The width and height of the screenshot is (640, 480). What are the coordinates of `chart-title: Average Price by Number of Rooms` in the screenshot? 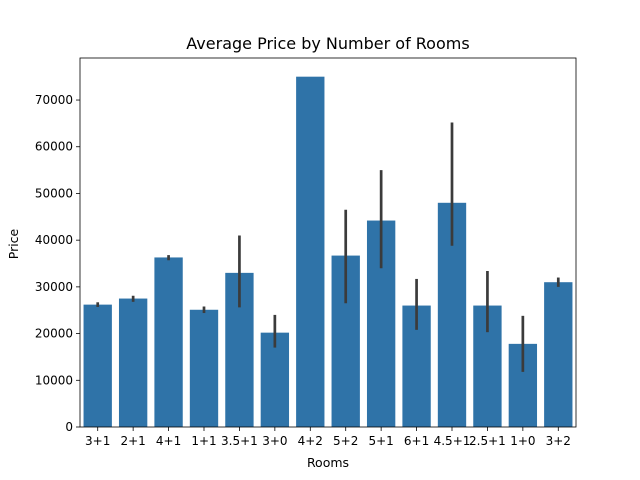 It's located at (327, 43).